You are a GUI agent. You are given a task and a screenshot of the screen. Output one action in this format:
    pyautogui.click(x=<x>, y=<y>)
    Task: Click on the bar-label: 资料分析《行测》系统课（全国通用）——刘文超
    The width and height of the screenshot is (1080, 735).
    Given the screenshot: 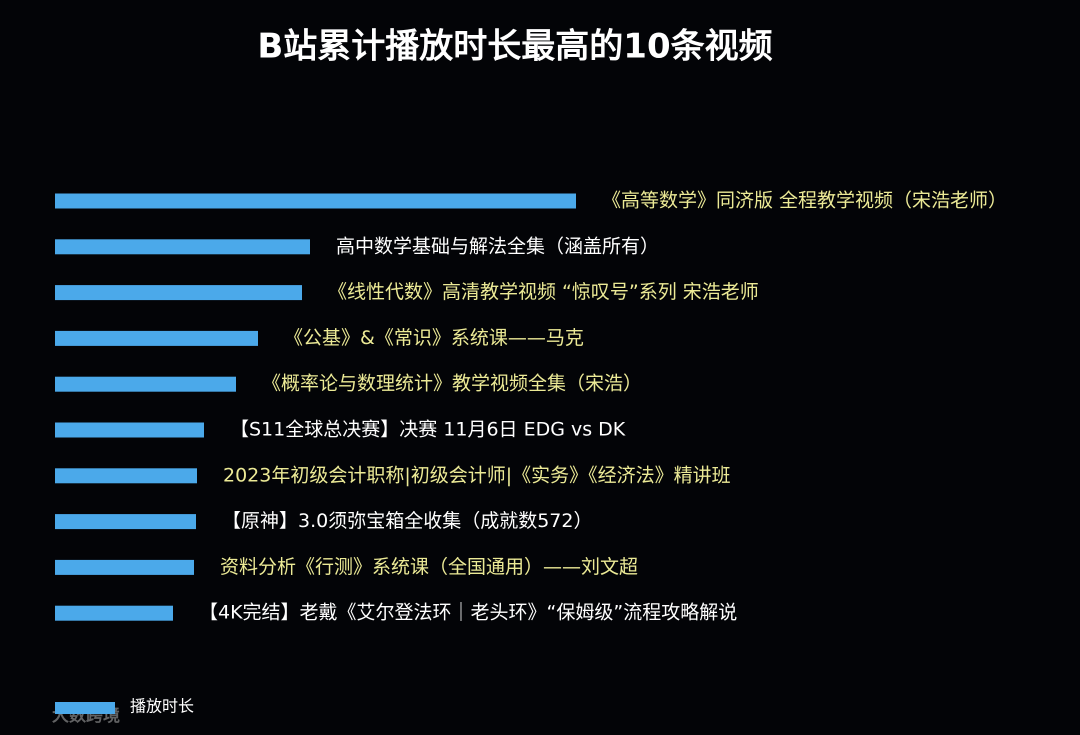 What is the action you would take?
    pyautogui.click(x=429, y=567)
    